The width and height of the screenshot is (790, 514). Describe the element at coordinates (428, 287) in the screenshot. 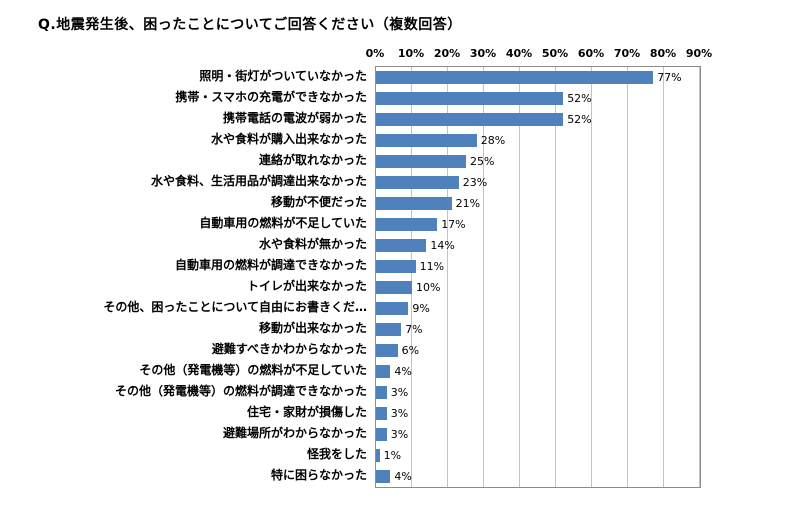

I see `value-label: 10%` at that location.